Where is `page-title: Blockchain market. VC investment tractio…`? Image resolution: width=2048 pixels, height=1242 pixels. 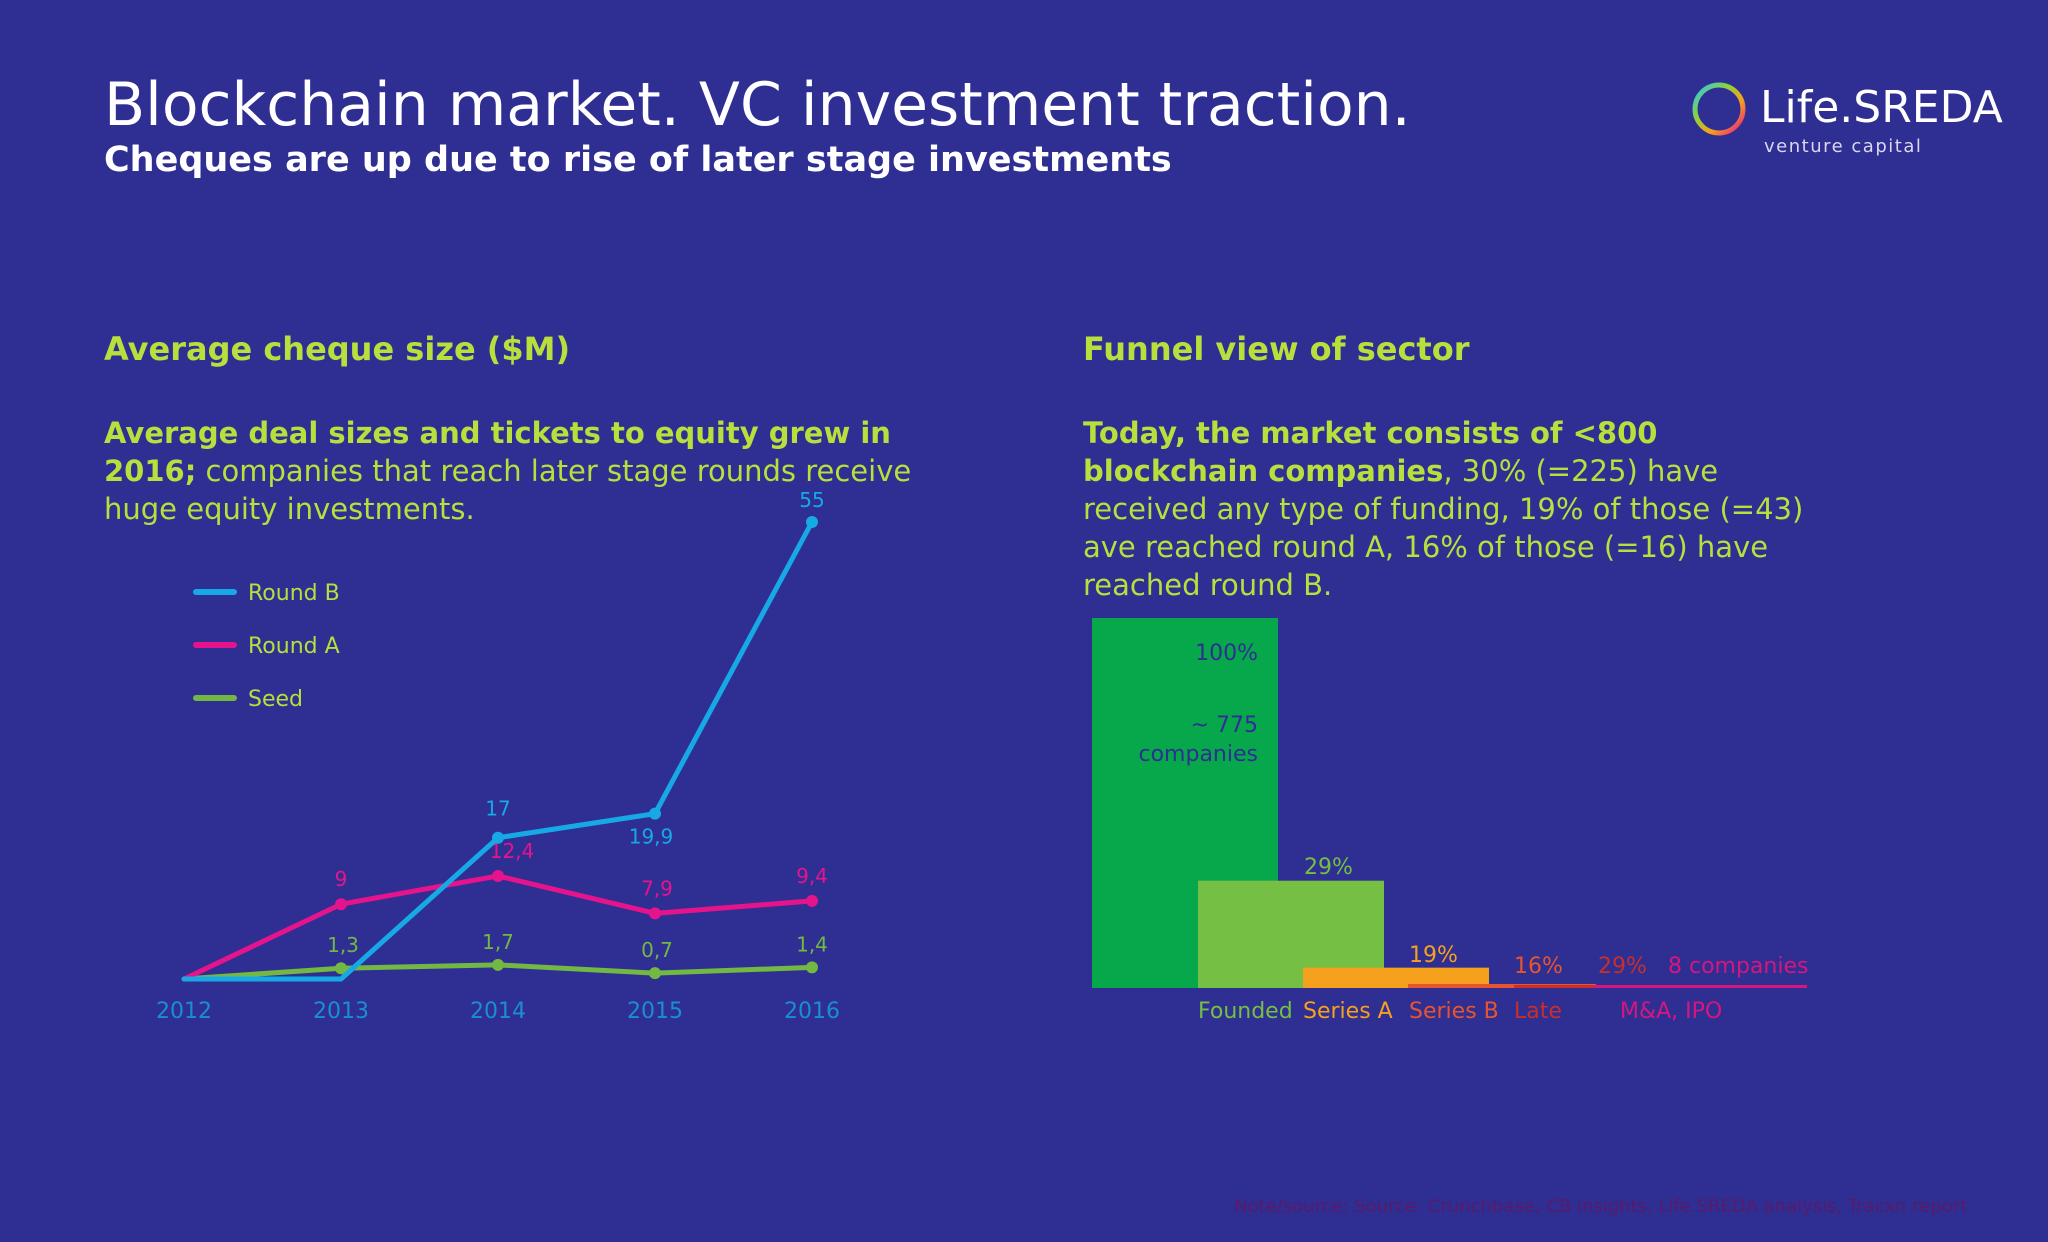 page-title: Blockchain market. VC investment tractio… is located at coordinates (757, 105).